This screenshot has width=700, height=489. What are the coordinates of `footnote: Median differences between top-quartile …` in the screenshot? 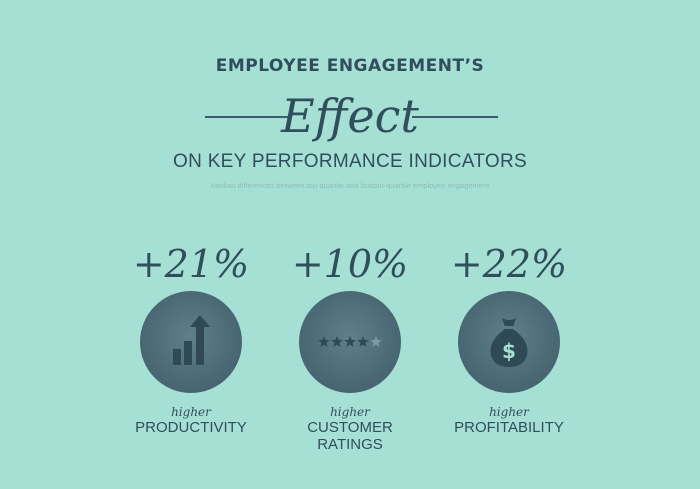 It's located at (350, 185).